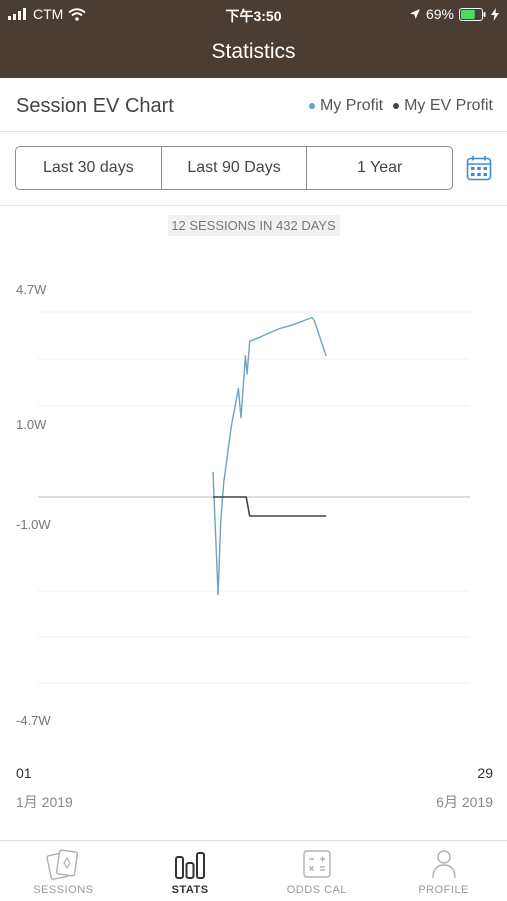 The image size is (507, 901). What do you see at coordinates (479, 168) in the screenshot?
I see `calendar-icon` at bounding box center [479, 168].